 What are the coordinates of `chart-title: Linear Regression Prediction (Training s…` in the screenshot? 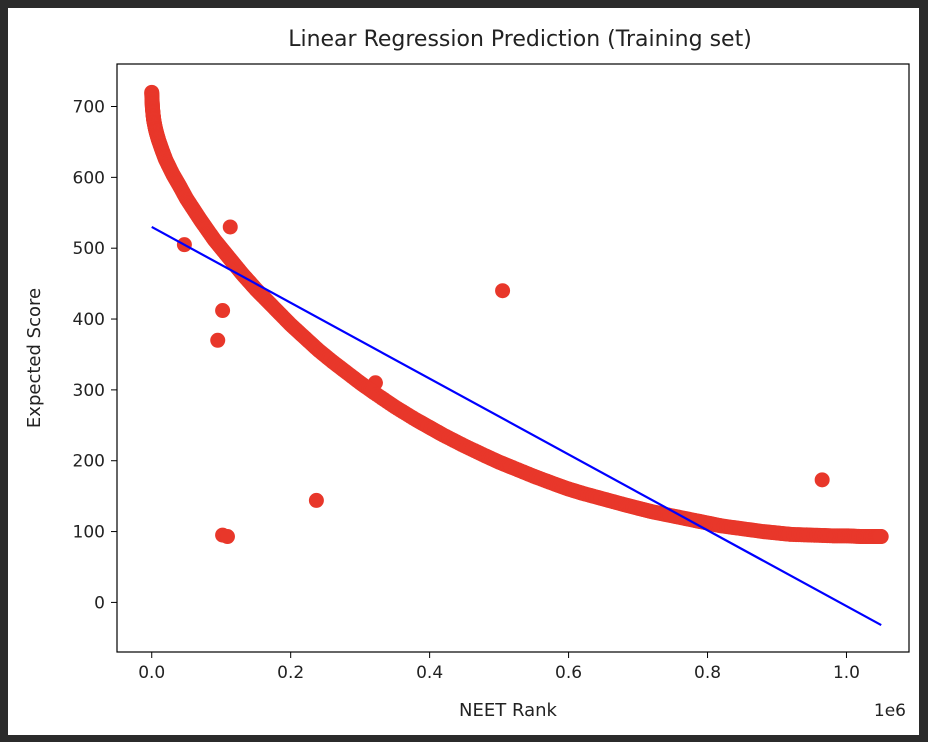 It's located at (520, 39).